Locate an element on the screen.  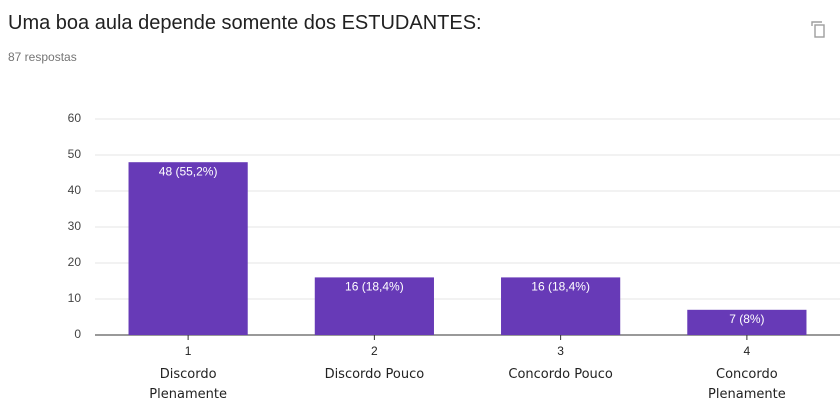
y-tick-label: 10 is located at coordinates (75, 298).